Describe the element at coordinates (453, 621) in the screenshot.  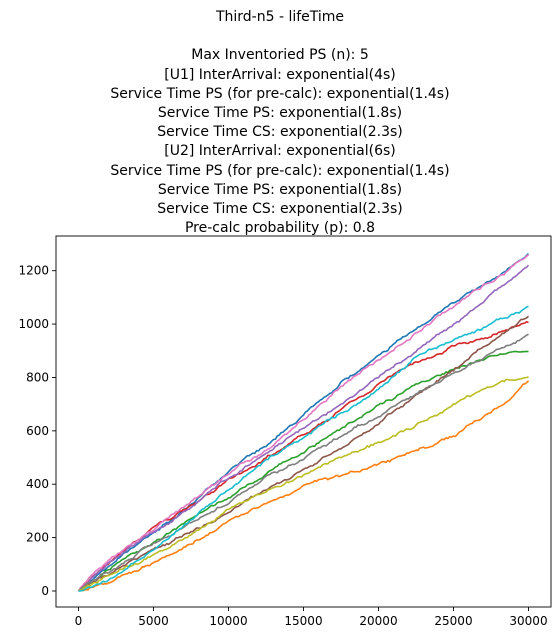
I see `x-tick-label: 25000` at that location.